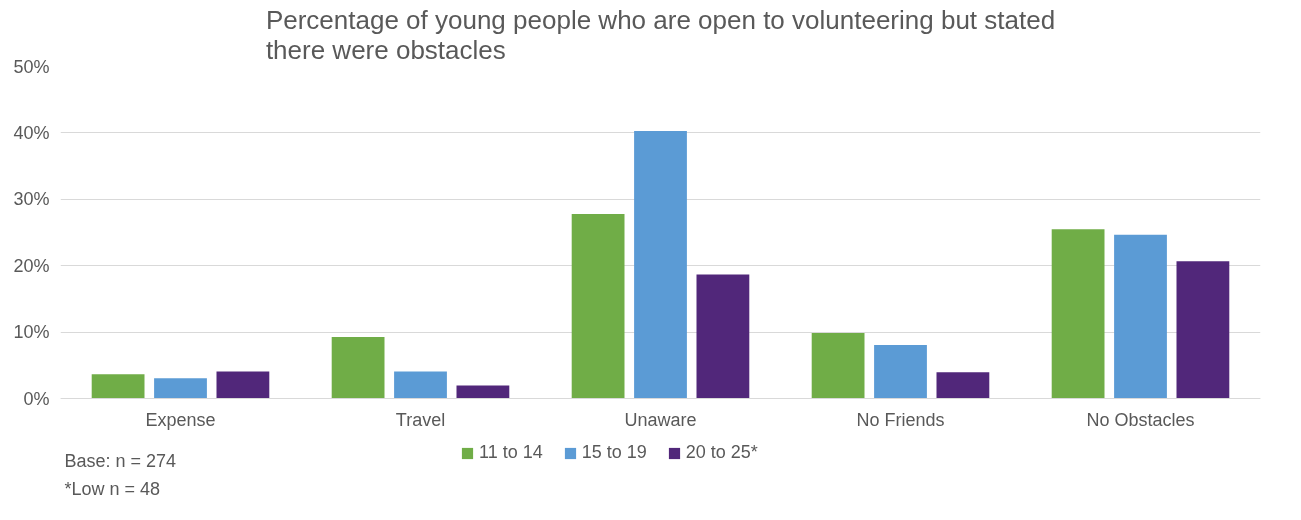 The width and height of the screenshot is (1301, 520). What do you see at coordinates (31, 132) in the screenshot?
I see `y-tick-label: 40%` at bounding box center [31, 132].